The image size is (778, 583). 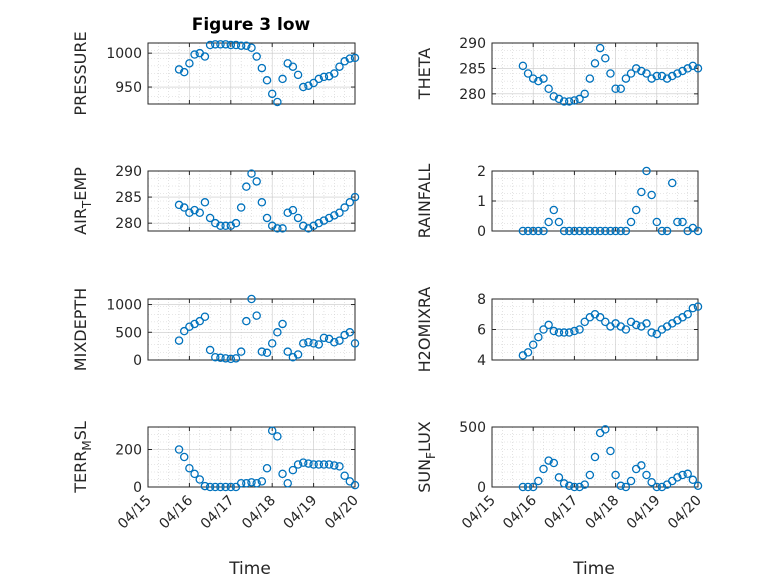 I want to click on y-tick-label: 200, so click(x=128, y=451).